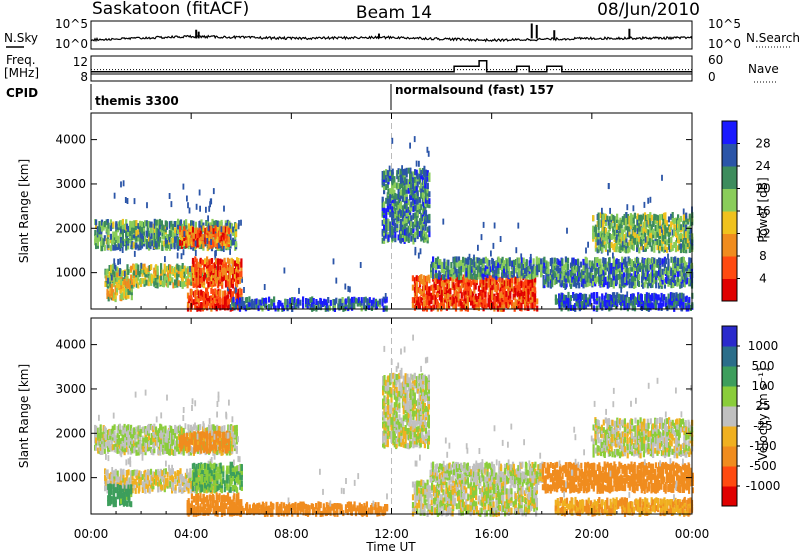 The width and height of the screenshot is (800, 558). I want to click on noise-sky-label: N.Sky, so click(21, 38).